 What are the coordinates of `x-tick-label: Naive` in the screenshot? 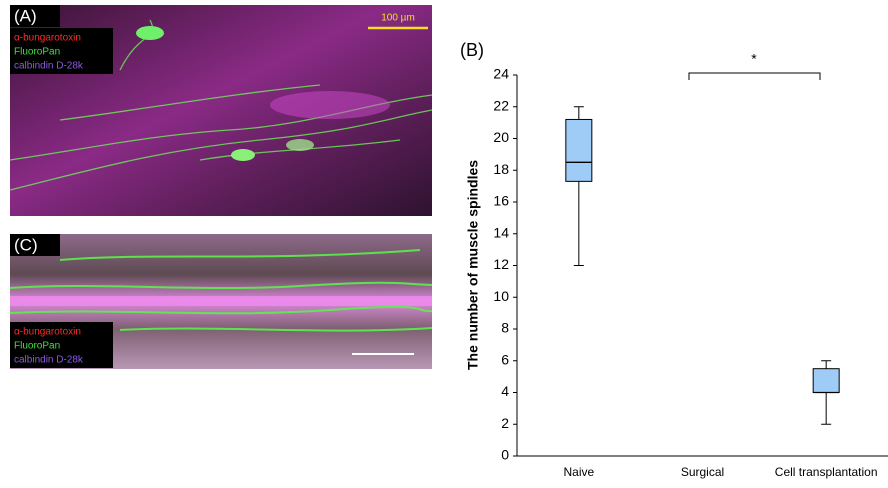 It's located at (578, 472).